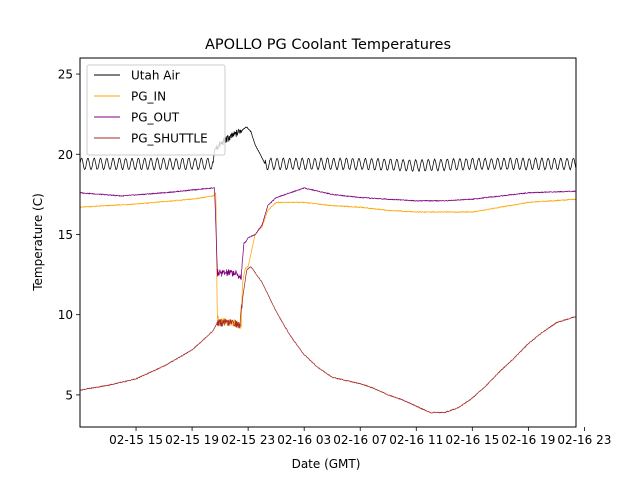 The image size is (640, 480). I want to click on legend-box, so click(156, 110).